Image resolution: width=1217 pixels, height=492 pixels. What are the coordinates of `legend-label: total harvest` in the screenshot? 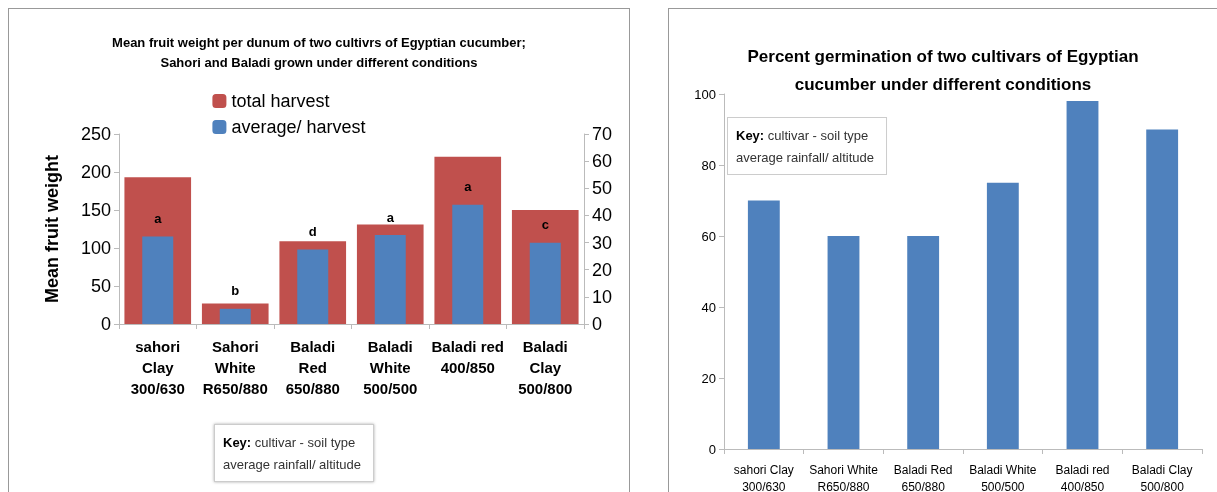 It's located at (280, 101).